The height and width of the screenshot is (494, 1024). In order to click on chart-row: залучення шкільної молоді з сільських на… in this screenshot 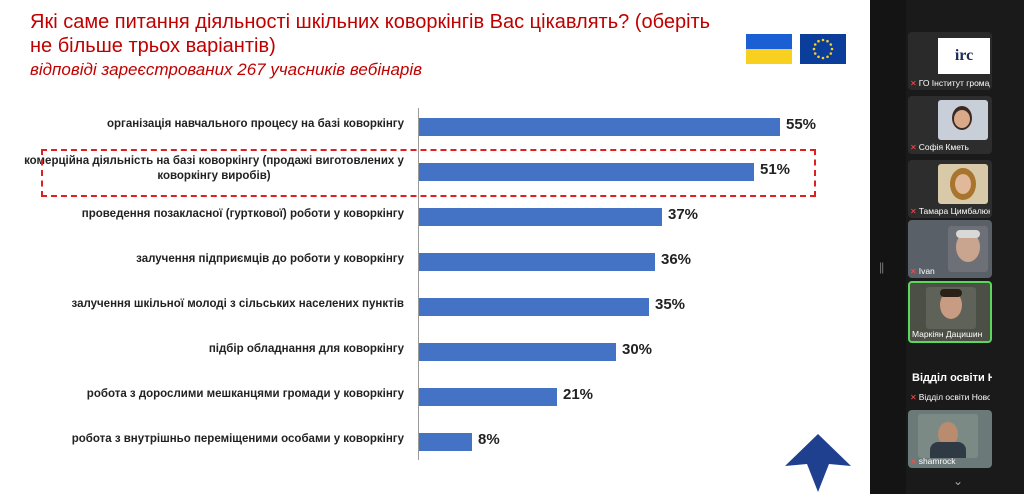, I will do `click(435, 304)`.